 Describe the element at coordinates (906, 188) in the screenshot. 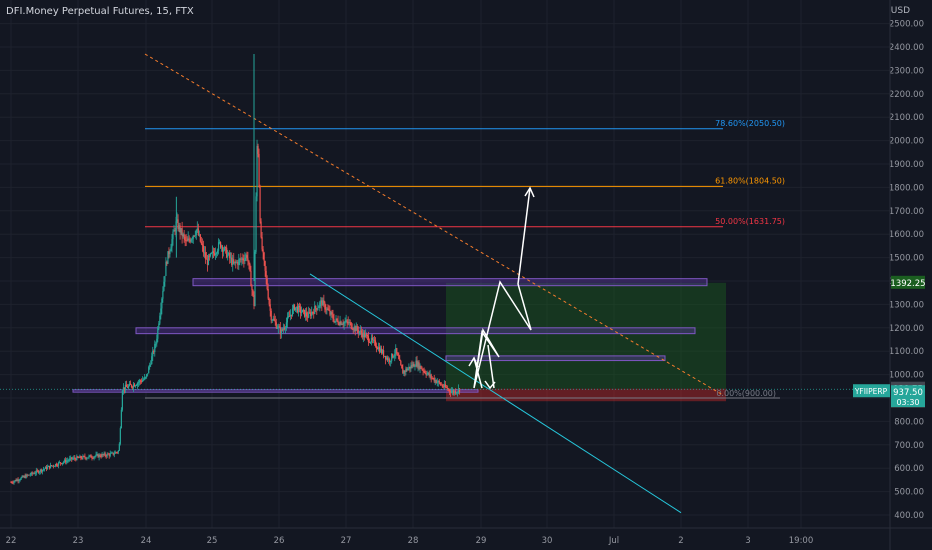

I see `y-tick-label: 1800.00` at that location.